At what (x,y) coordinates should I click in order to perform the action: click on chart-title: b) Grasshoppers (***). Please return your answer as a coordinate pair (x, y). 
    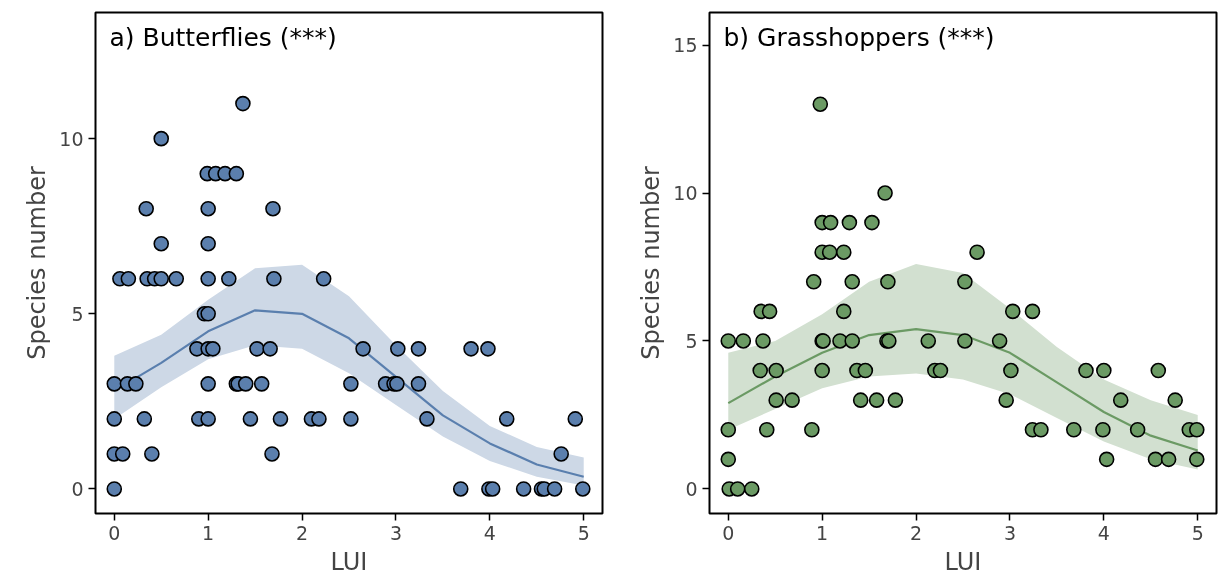
    Looking at the image, I should click on (859, 37).